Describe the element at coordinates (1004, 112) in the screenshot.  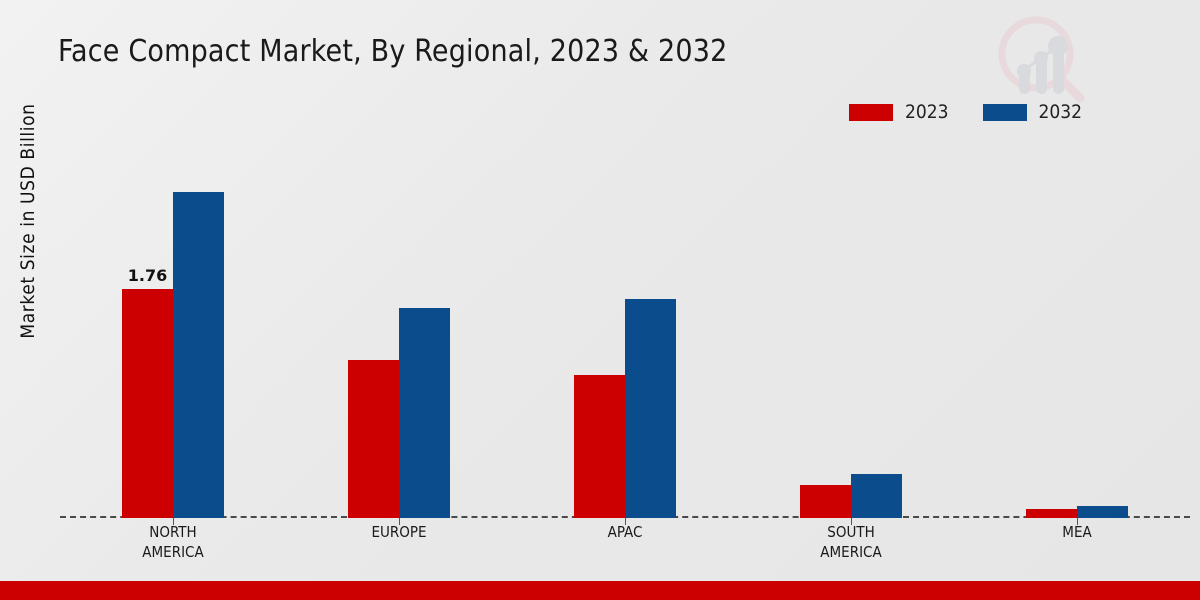
I see `legend-swatch-2032` at that location.